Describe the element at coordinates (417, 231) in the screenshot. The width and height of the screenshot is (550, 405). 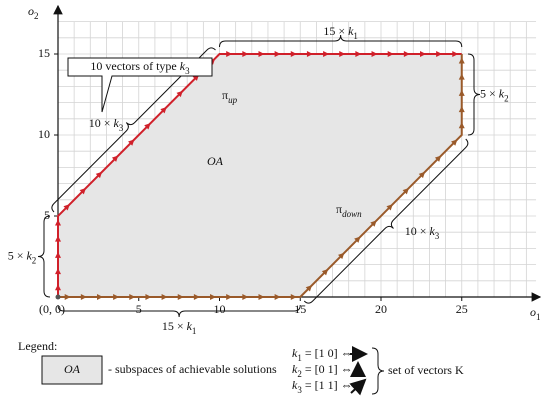
I see `text-part: 10 ×` at that location.